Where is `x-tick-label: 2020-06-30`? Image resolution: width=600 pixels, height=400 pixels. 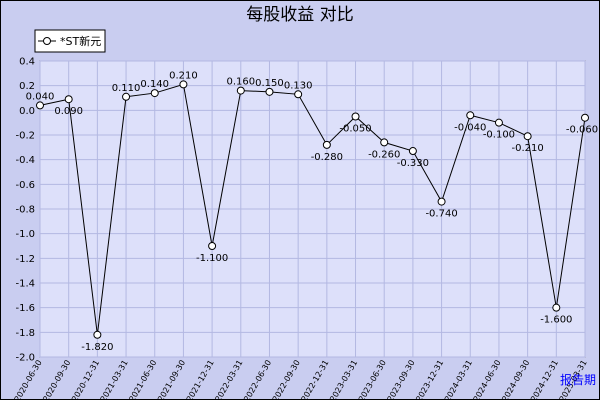
x-tick-label: 2020-06-30 is located at coordinates (28, 379).